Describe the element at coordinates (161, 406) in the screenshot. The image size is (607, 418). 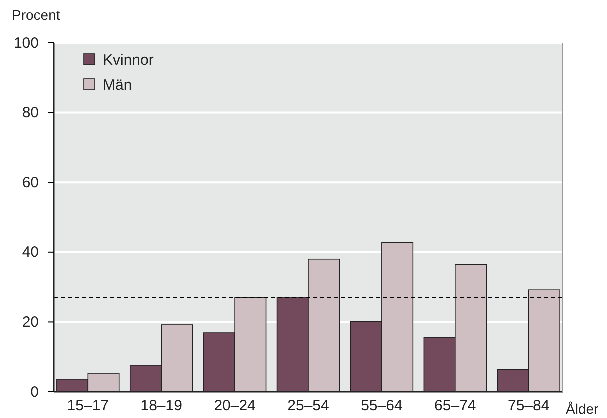
I see `x-tick-label: 18–19` at that location.